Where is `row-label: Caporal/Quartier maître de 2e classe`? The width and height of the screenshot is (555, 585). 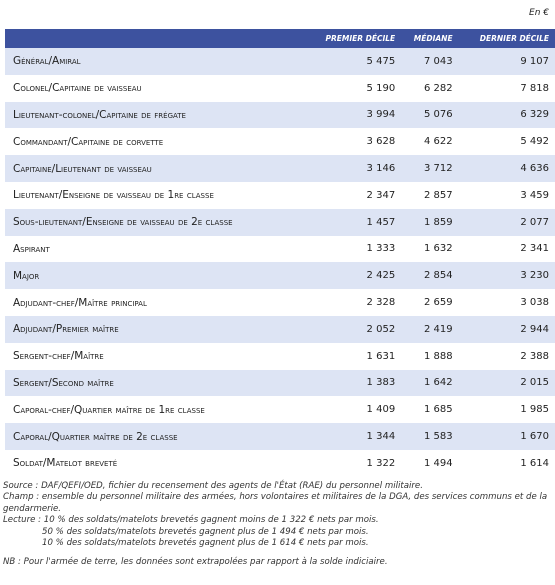 row-label: Caporal/Quartier maître de 2e classe is located at coordinates (155, 436).